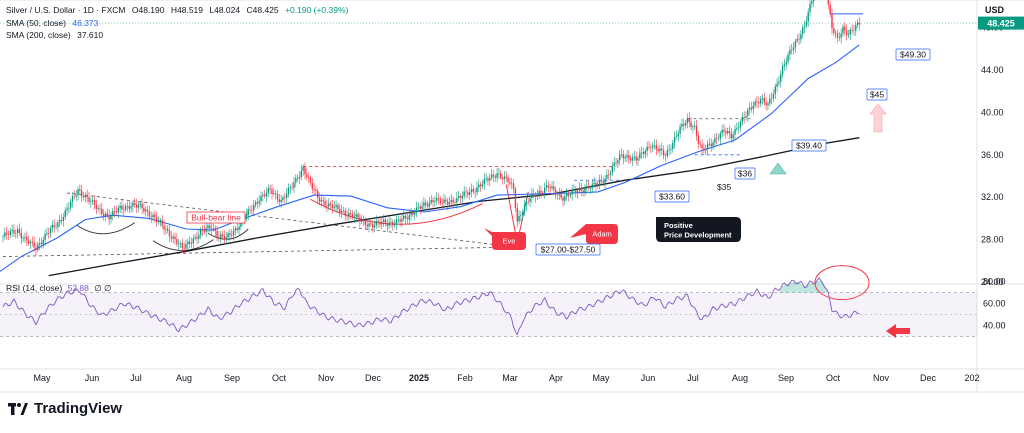  Describe the element at coordinates (898, 331) in the screenshot. I see `rsi-arrow` at that location.